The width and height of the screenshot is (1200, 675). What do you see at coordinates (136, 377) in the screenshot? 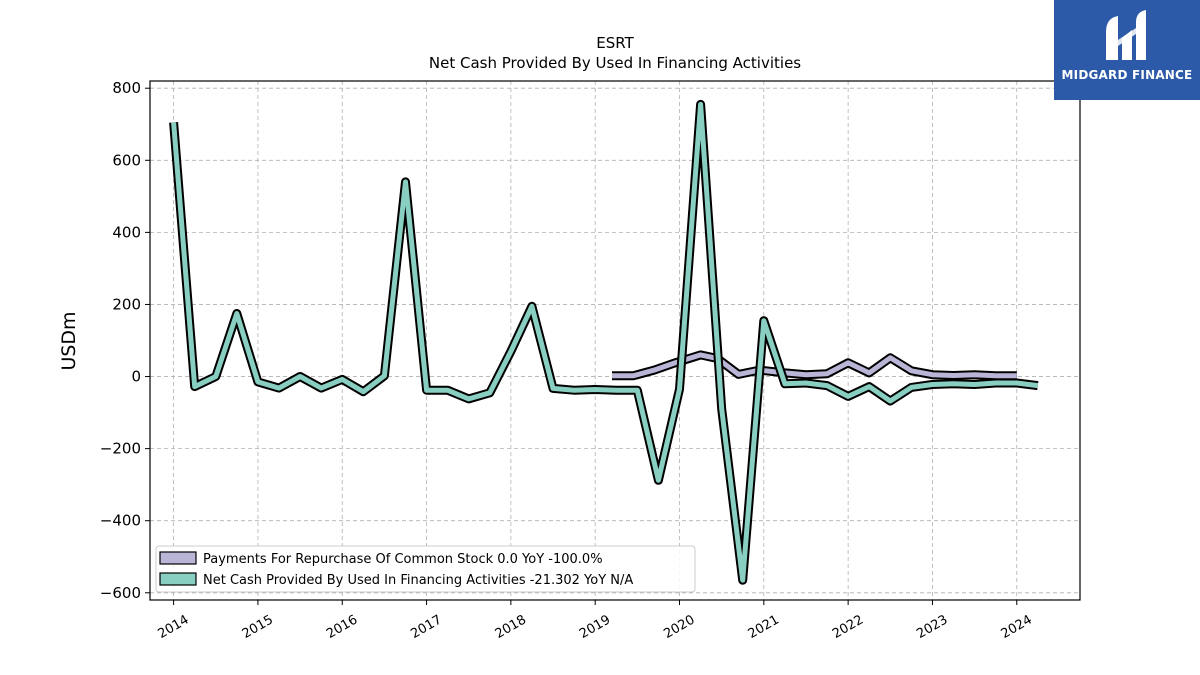
I see `y-tick-label: 0` at bounding box center [136, 377].